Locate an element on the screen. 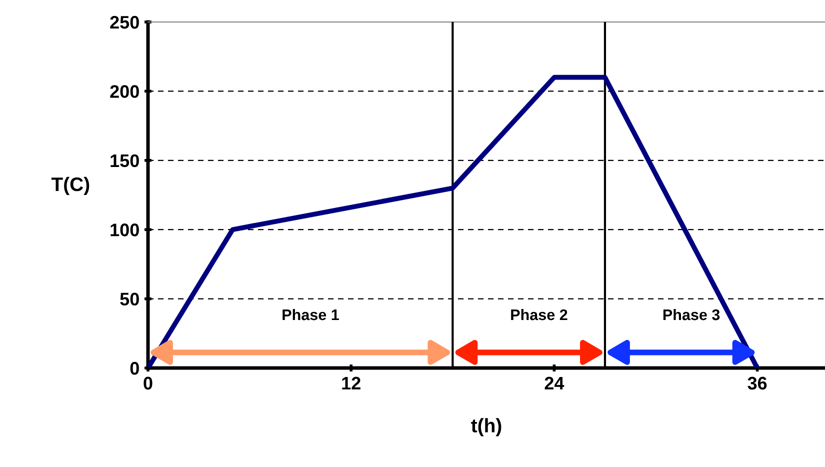 The image size is (825, 467). x-tick-label: 12 is located at coordinates (351, 383).